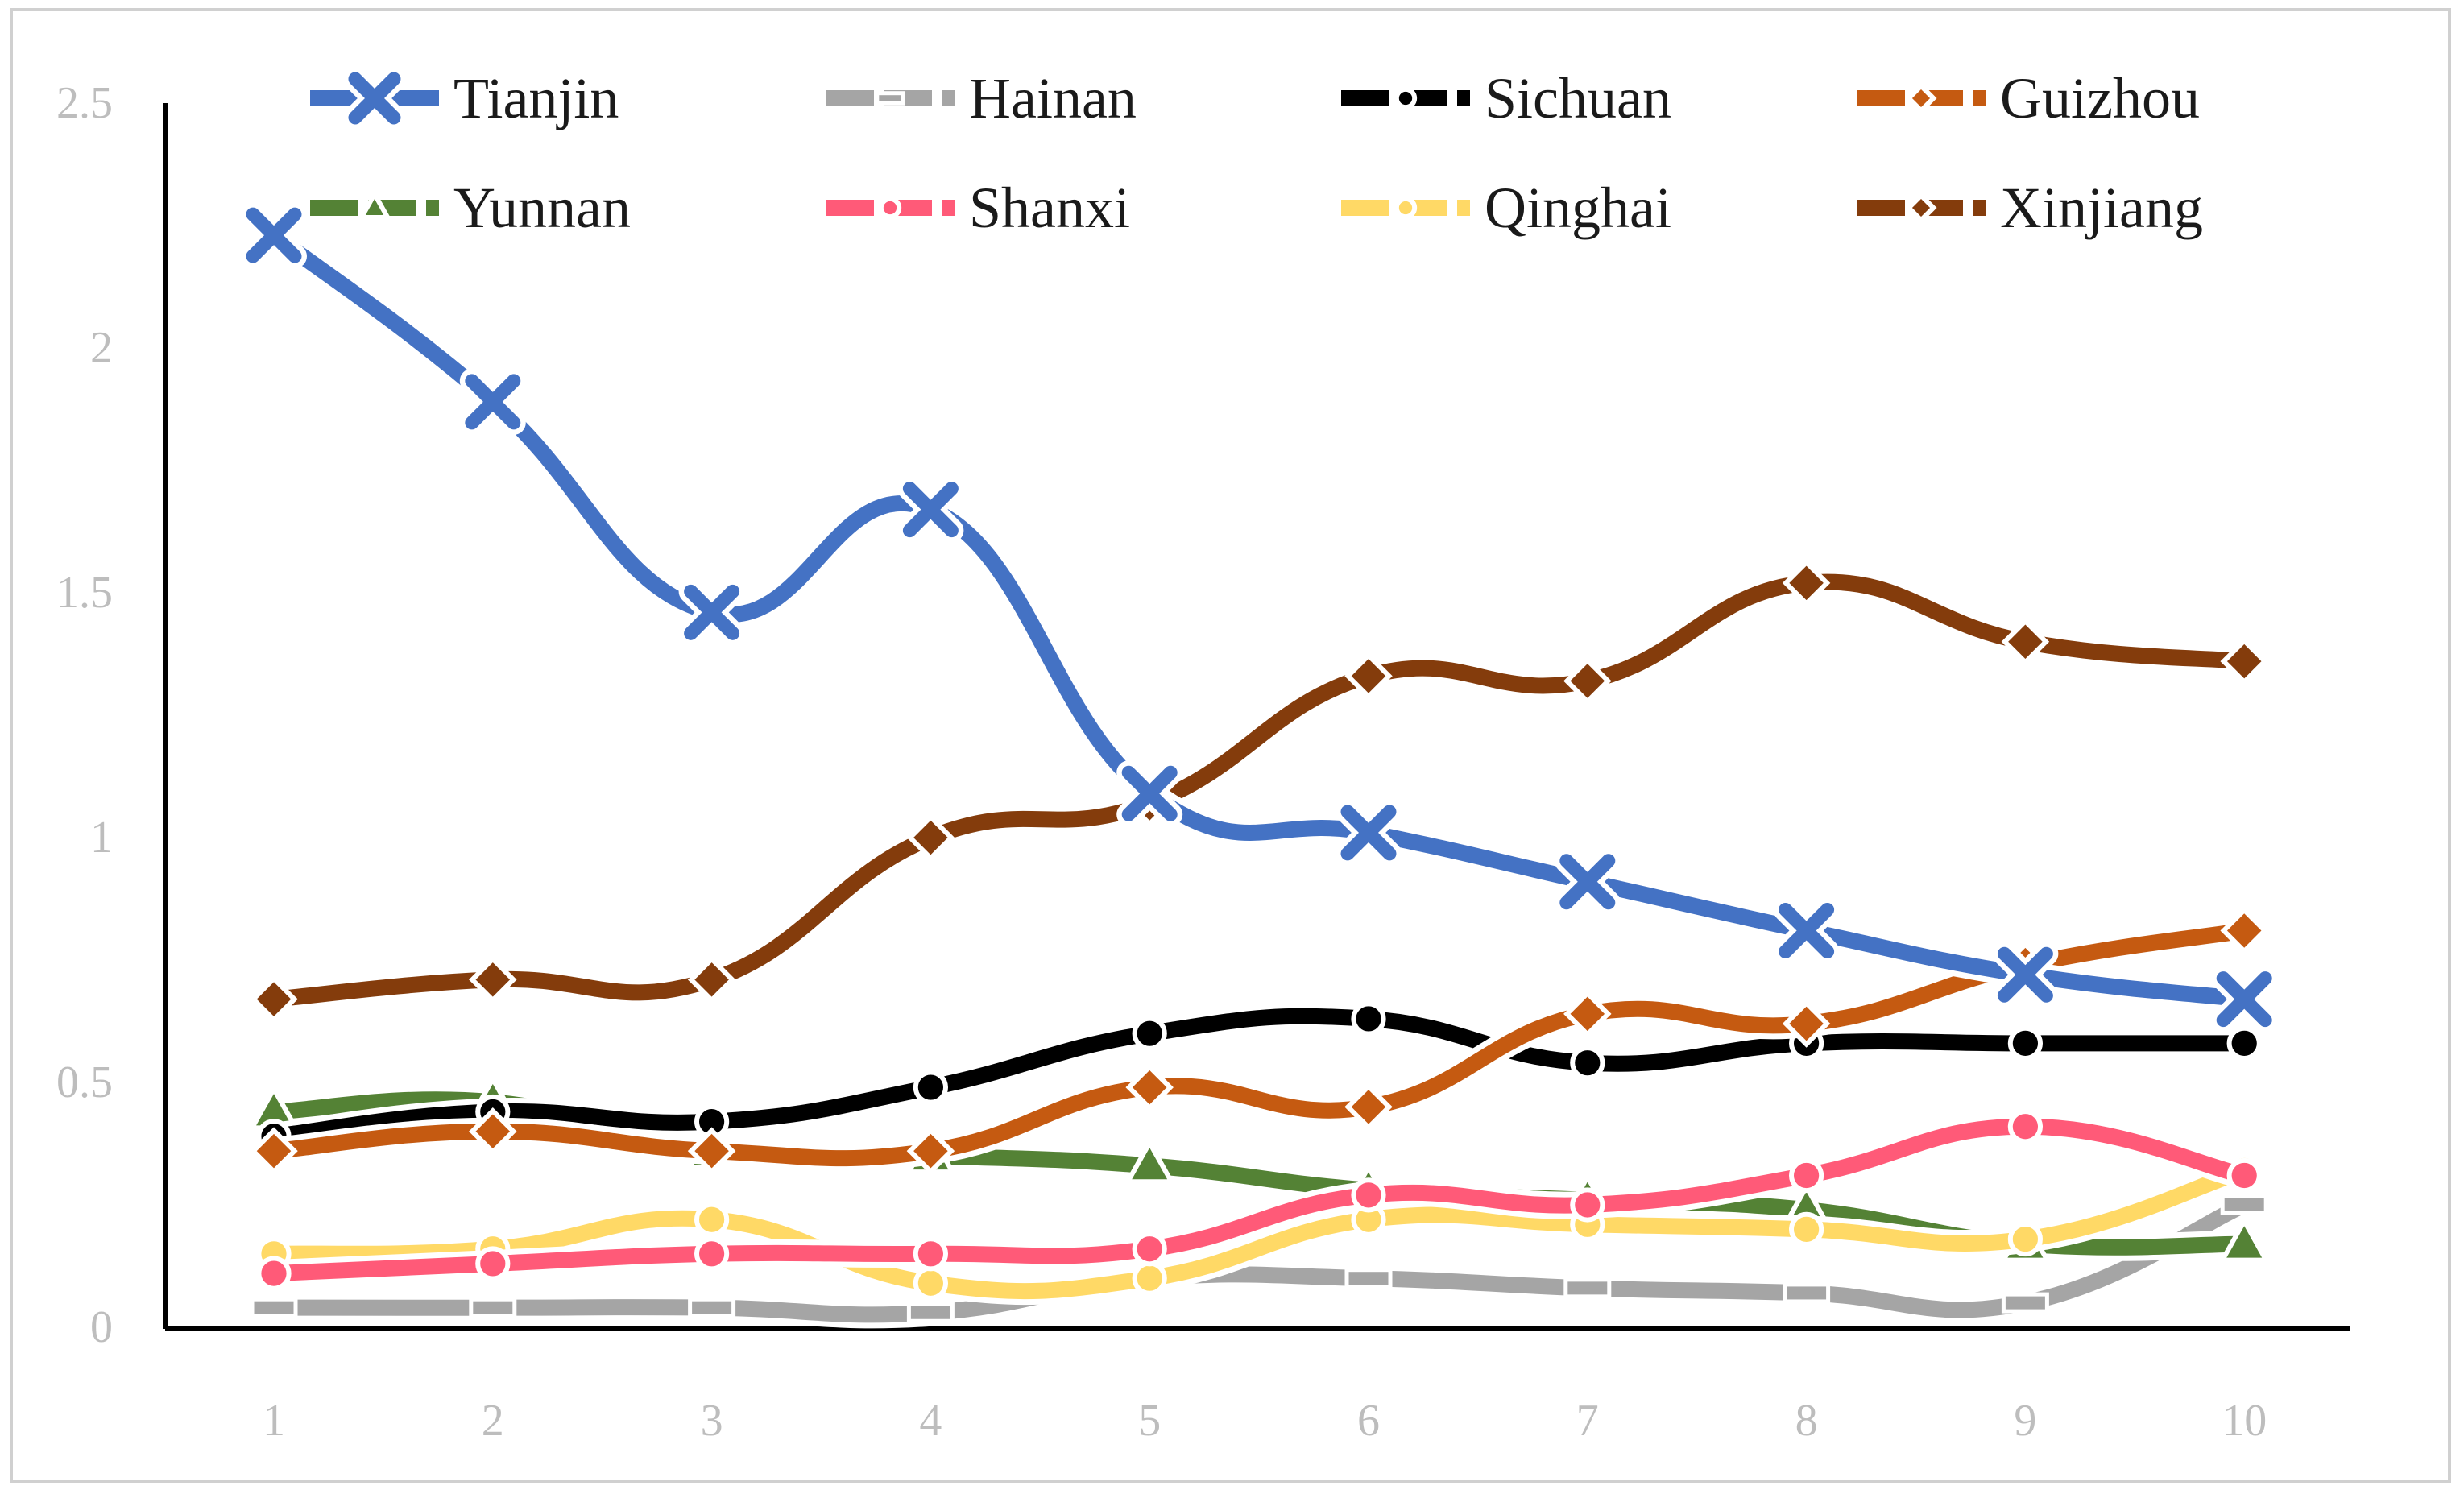  What do you see at coordinates (536, 98) in the screenshot?
I see `legend-label: Tianjin` at bounding box center [536, 98].